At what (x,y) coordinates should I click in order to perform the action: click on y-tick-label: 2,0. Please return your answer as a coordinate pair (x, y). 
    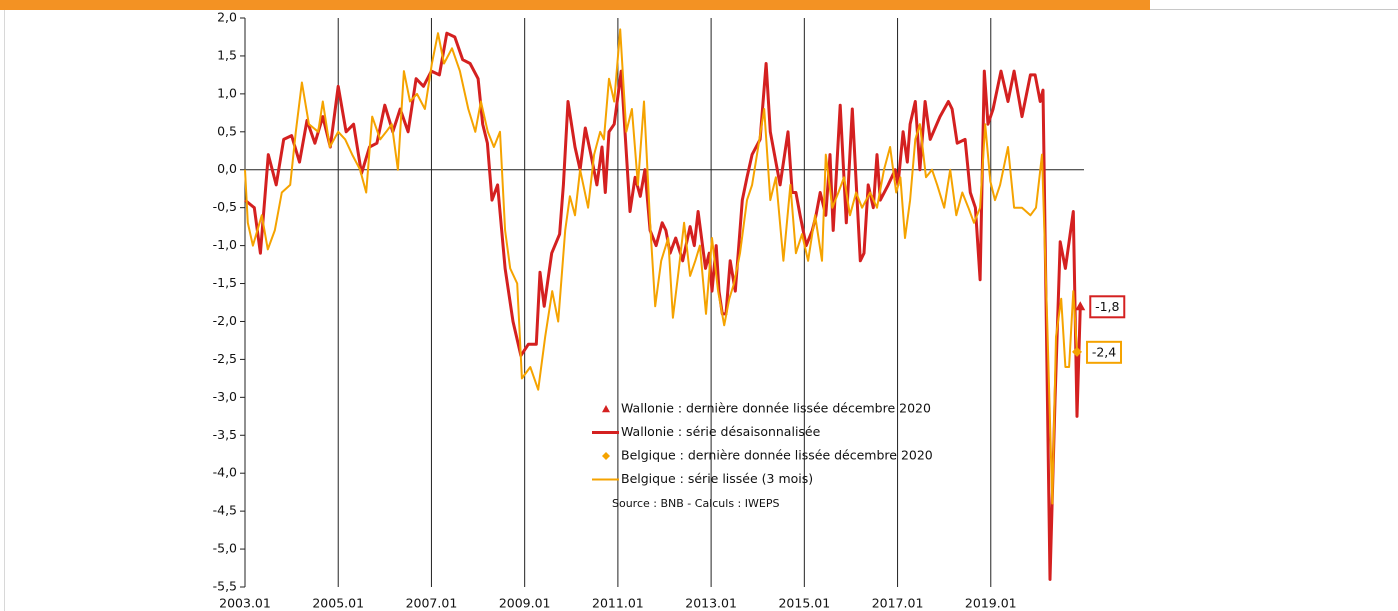
    Looking at the image, I should click on (227, 17).